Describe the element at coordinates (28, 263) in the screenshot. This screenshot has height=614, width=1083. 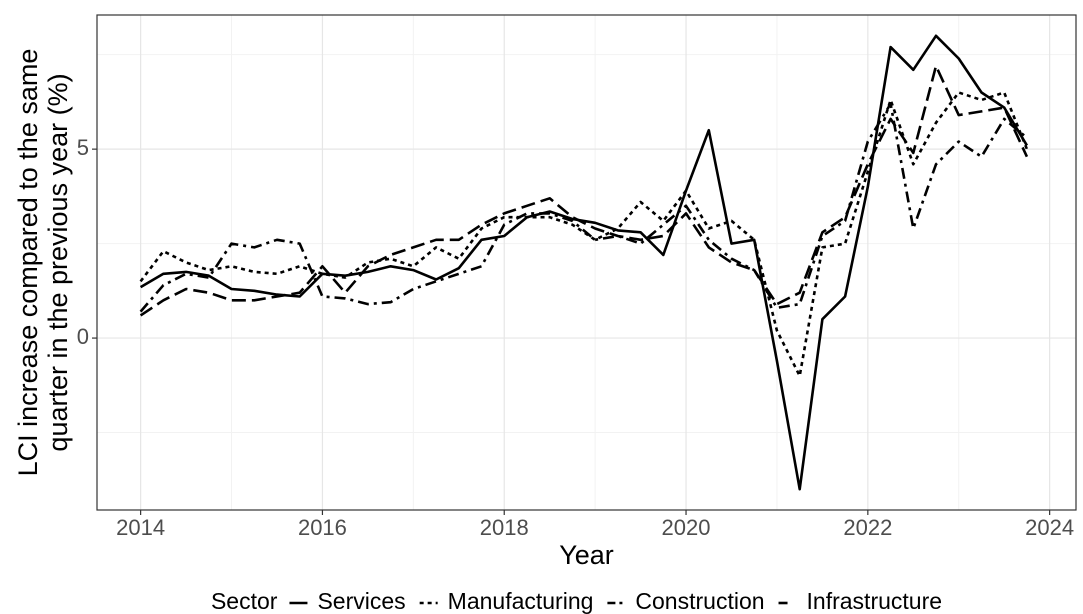
I see `y-axis-title: LCI increase compared to the same` at that location.